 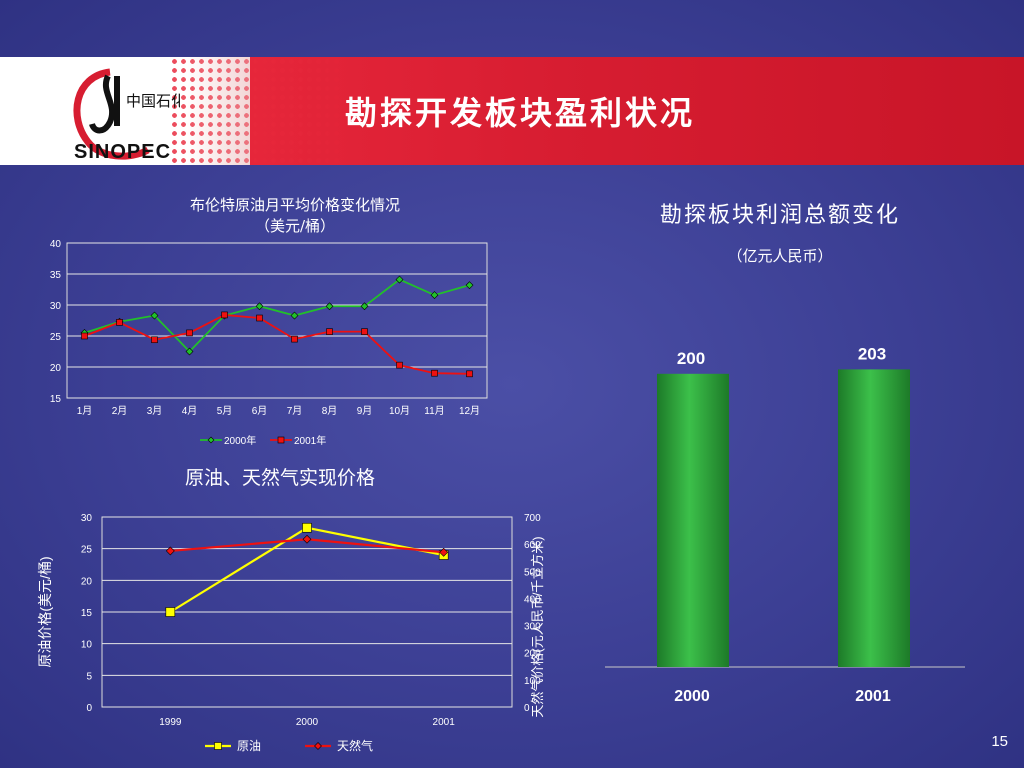 What do you see at coordinates (155, 411) in the screenshot?
I see `x-tick-label: 3月` at bounding box center [155, 411].